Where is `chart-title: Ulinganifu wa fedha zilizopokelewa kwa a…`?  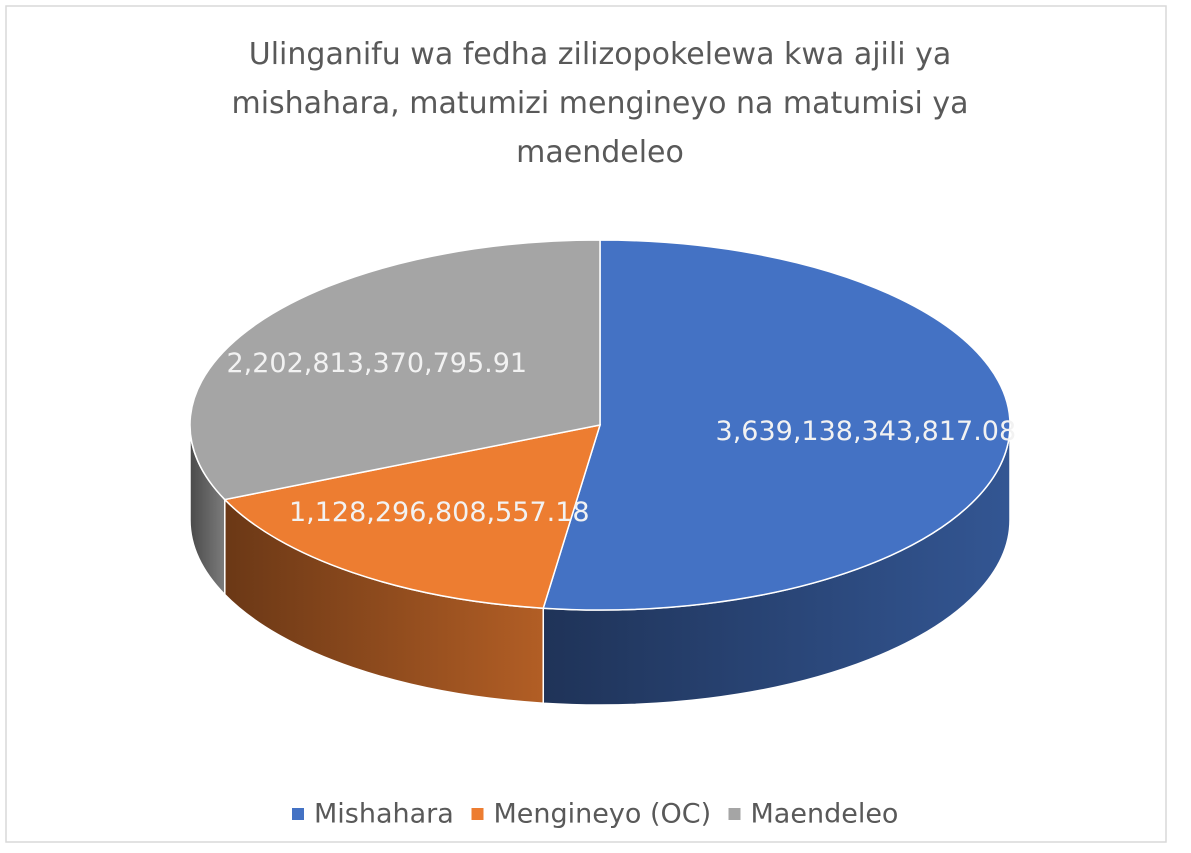
chart-title: Ulinganifu wa fedha zilizopokelewa kwa a… is located at coordinates (599, 103).